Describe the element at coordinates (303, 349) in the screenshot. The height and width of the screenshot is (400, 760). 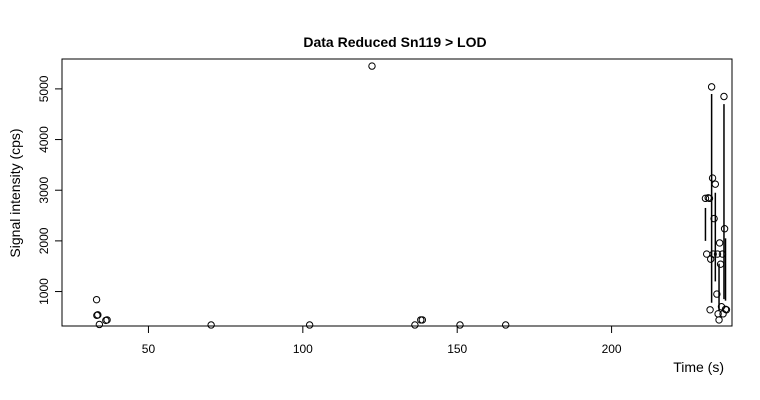
I see `x-tick-label: 100` at that location.